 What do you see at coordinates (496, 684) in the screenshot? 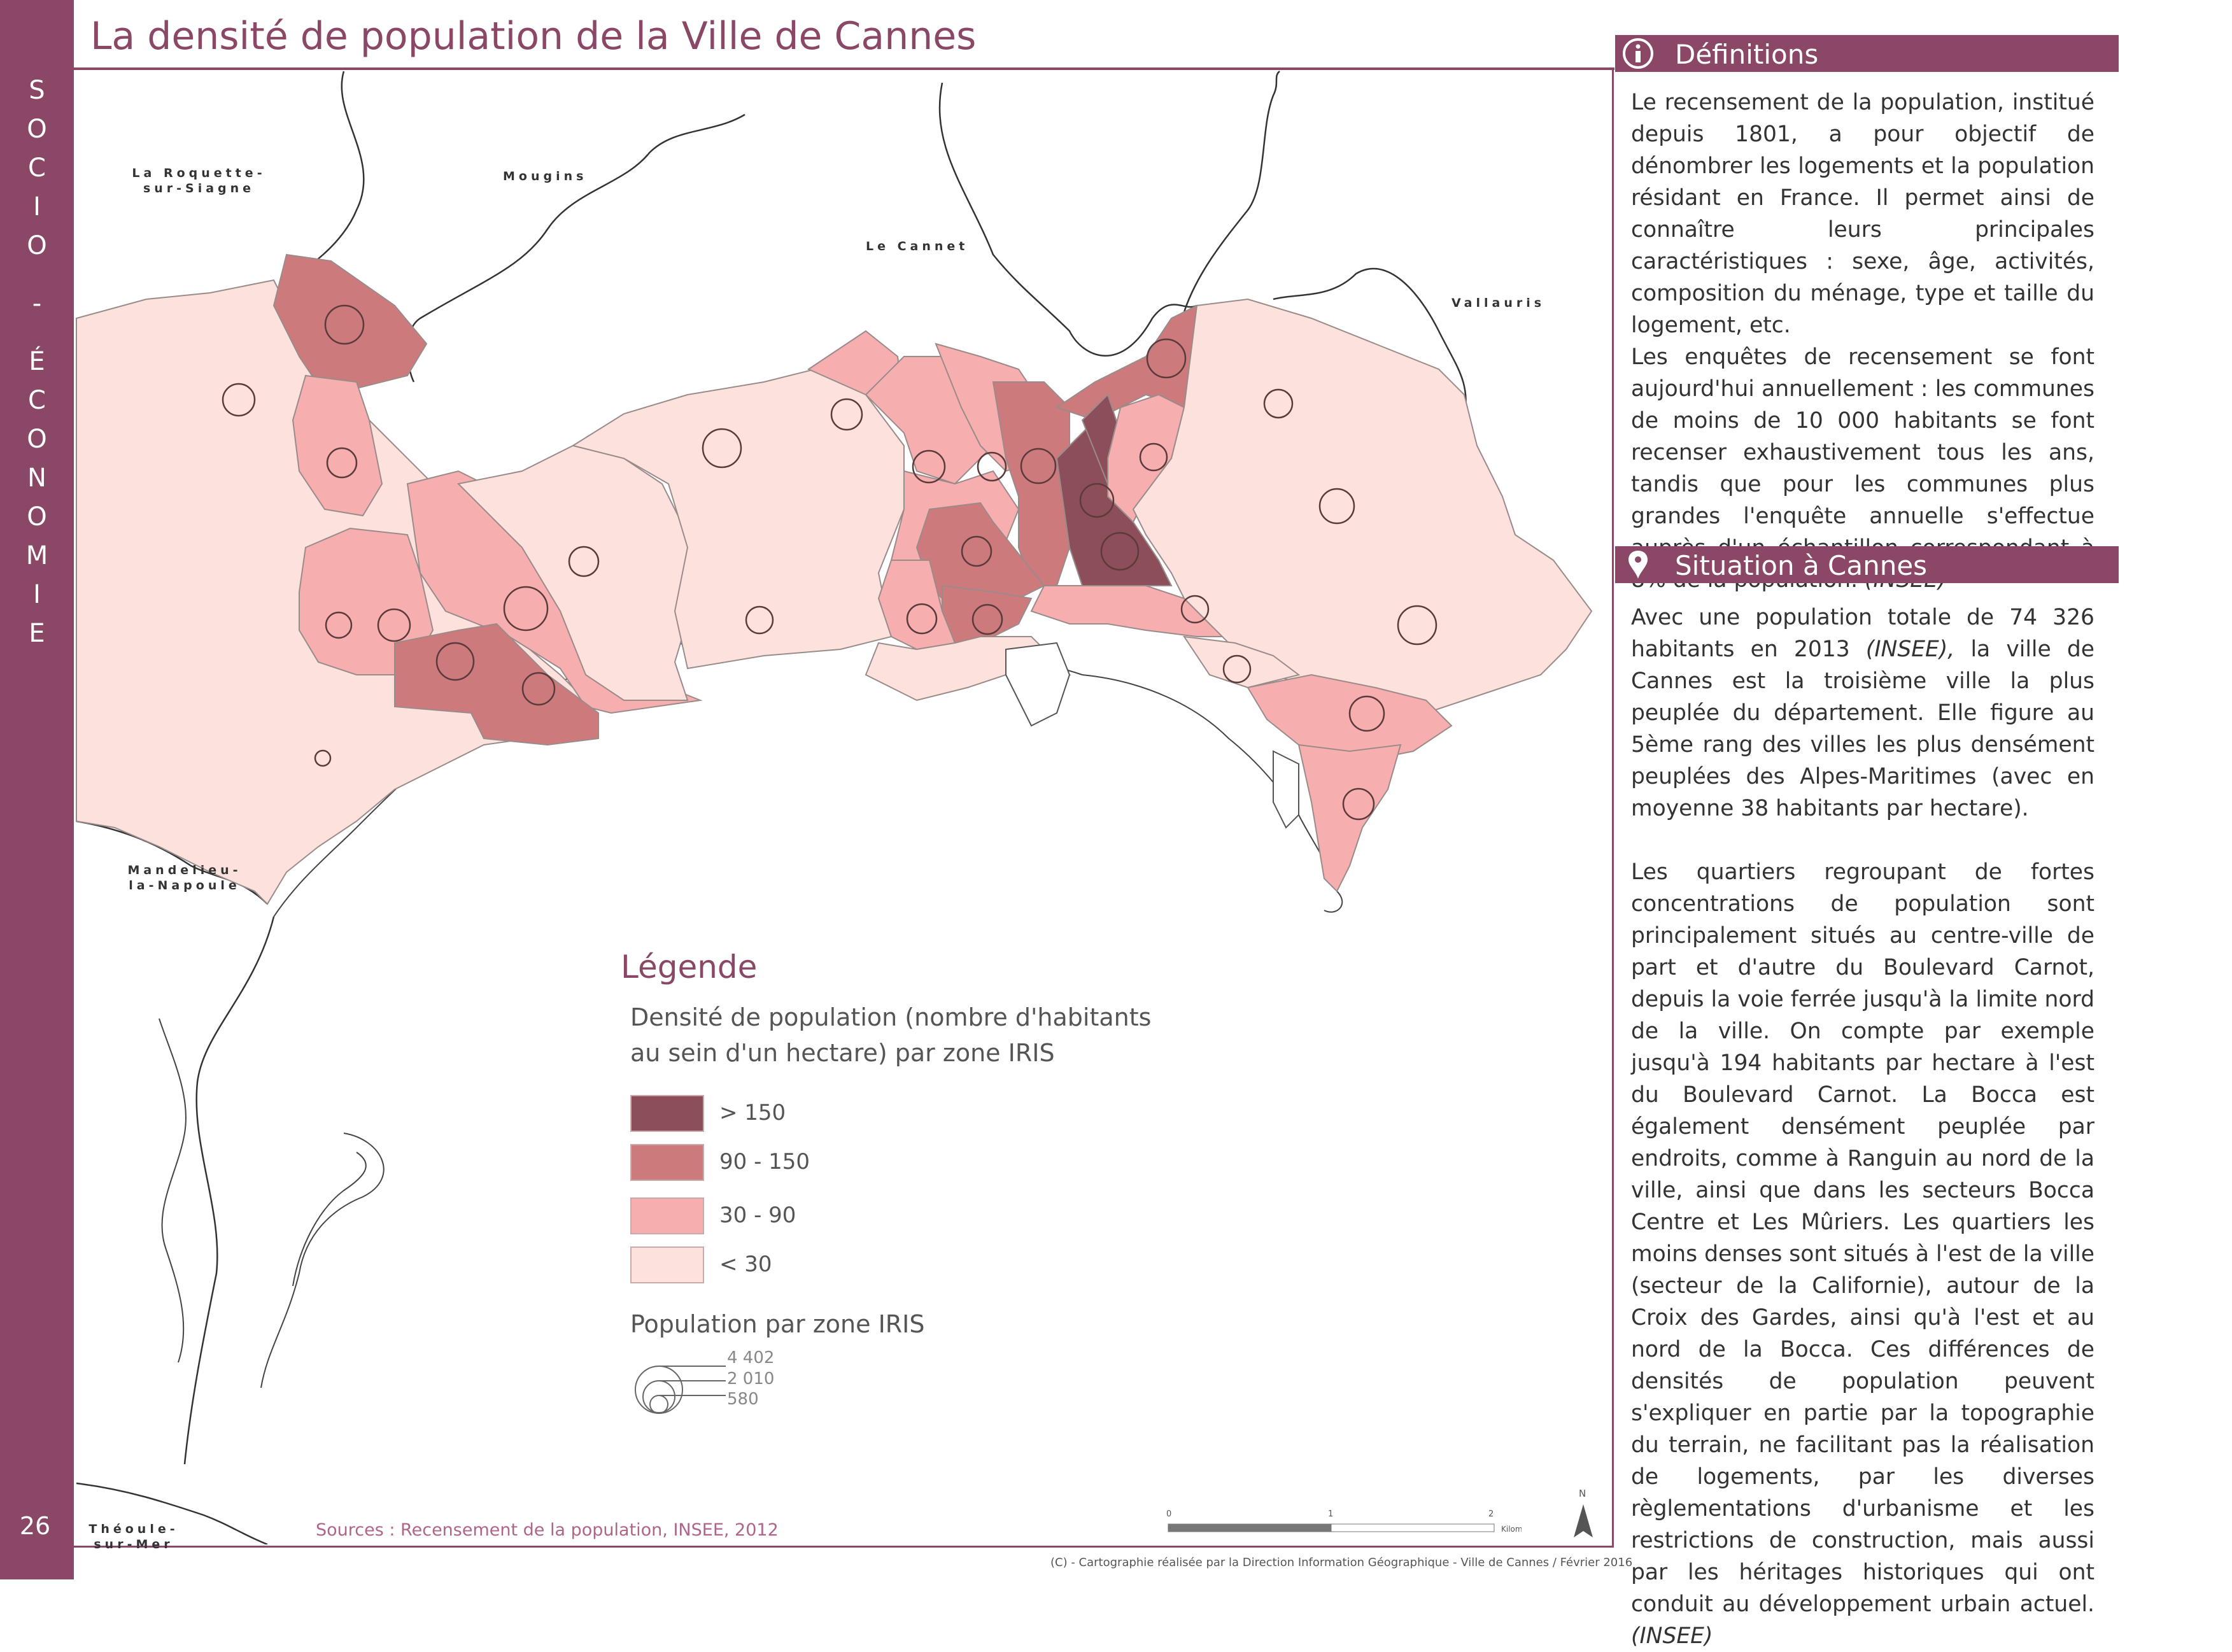
I see `zone-muriers` at bounding box center [496, 684].